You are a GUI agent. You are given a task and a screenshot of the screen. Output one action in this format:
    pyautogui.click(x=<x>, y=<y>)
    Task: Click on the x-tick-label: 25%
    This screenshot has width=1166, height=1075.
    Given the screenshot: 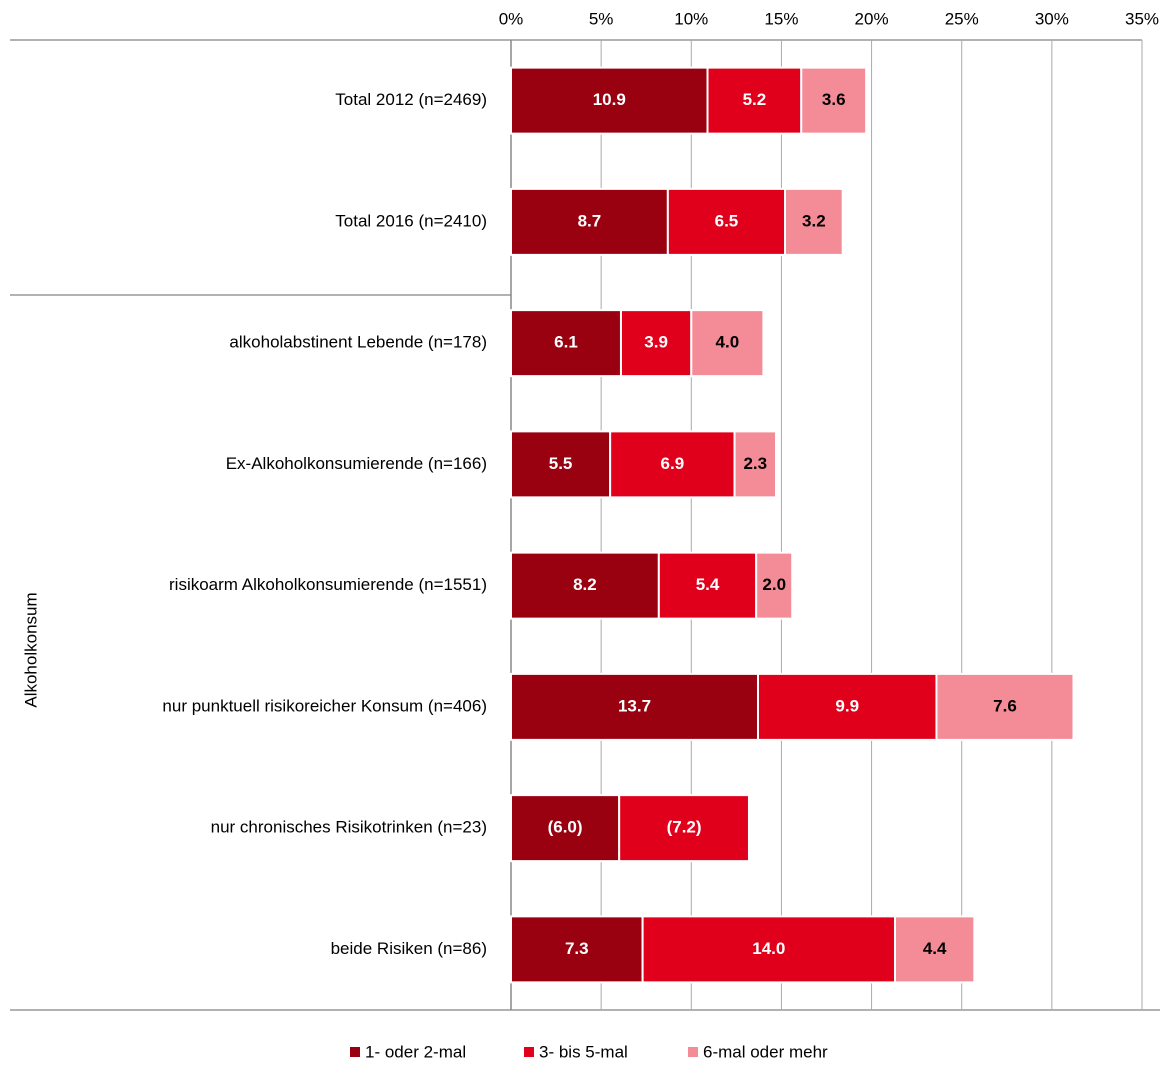 What is the action you would take?
    pyautogui.click(x=962, y=18)
    